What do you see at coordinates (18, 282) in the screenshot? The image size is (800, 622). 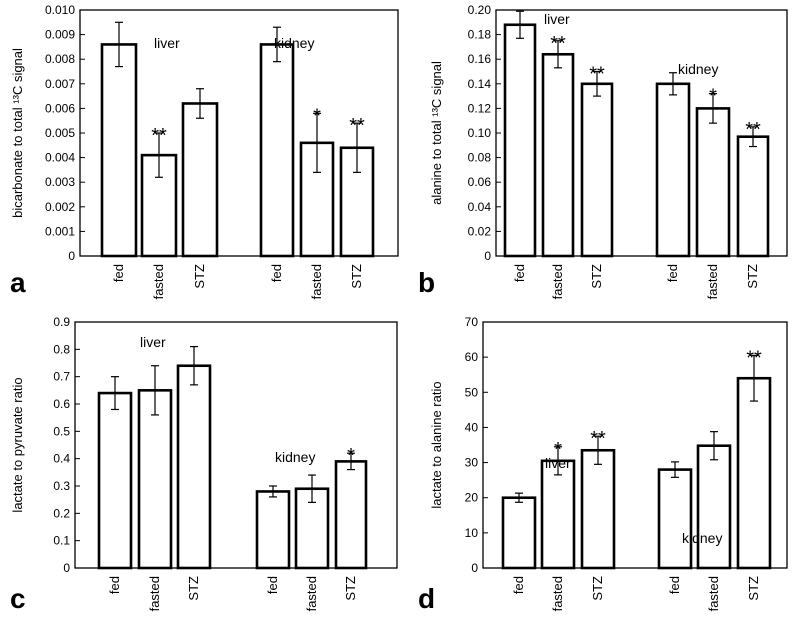 I see `panel-letter: a` at bounding box center [18, 282].